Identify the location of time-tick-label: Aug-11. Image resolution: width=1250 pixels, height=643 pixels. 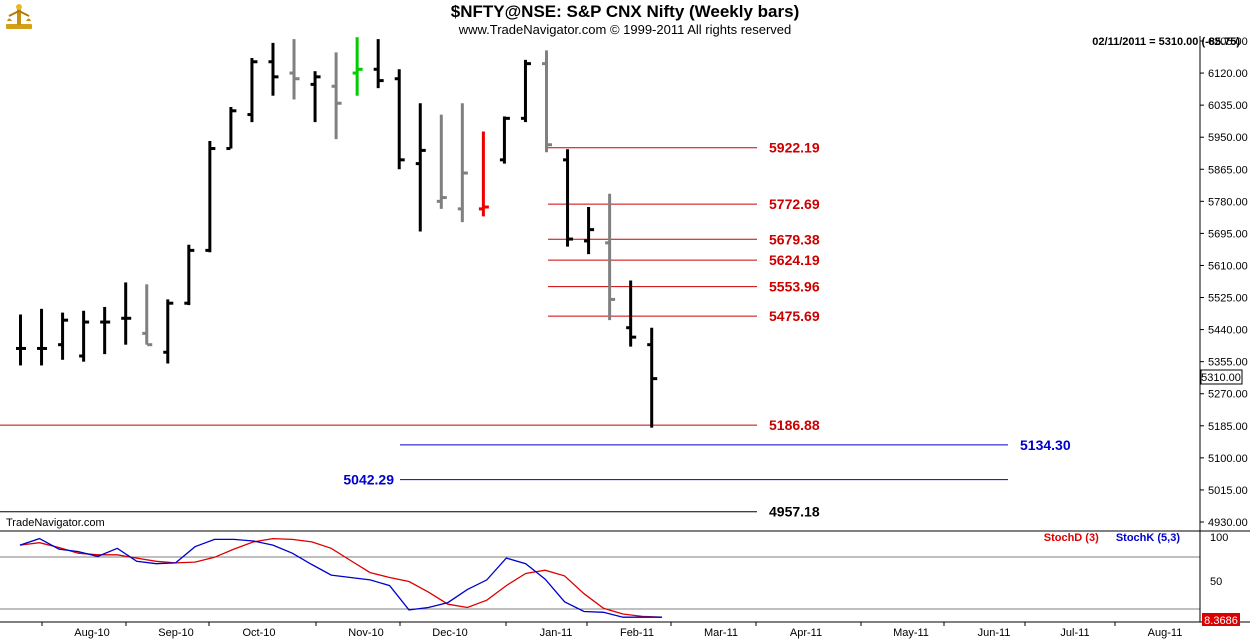
(1165, 633).